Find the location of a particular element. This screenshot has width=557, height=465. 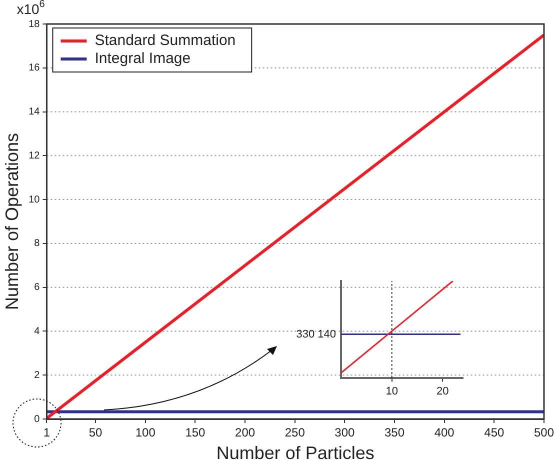

x-tick-label: 150 is located at coordinates (195, 433).